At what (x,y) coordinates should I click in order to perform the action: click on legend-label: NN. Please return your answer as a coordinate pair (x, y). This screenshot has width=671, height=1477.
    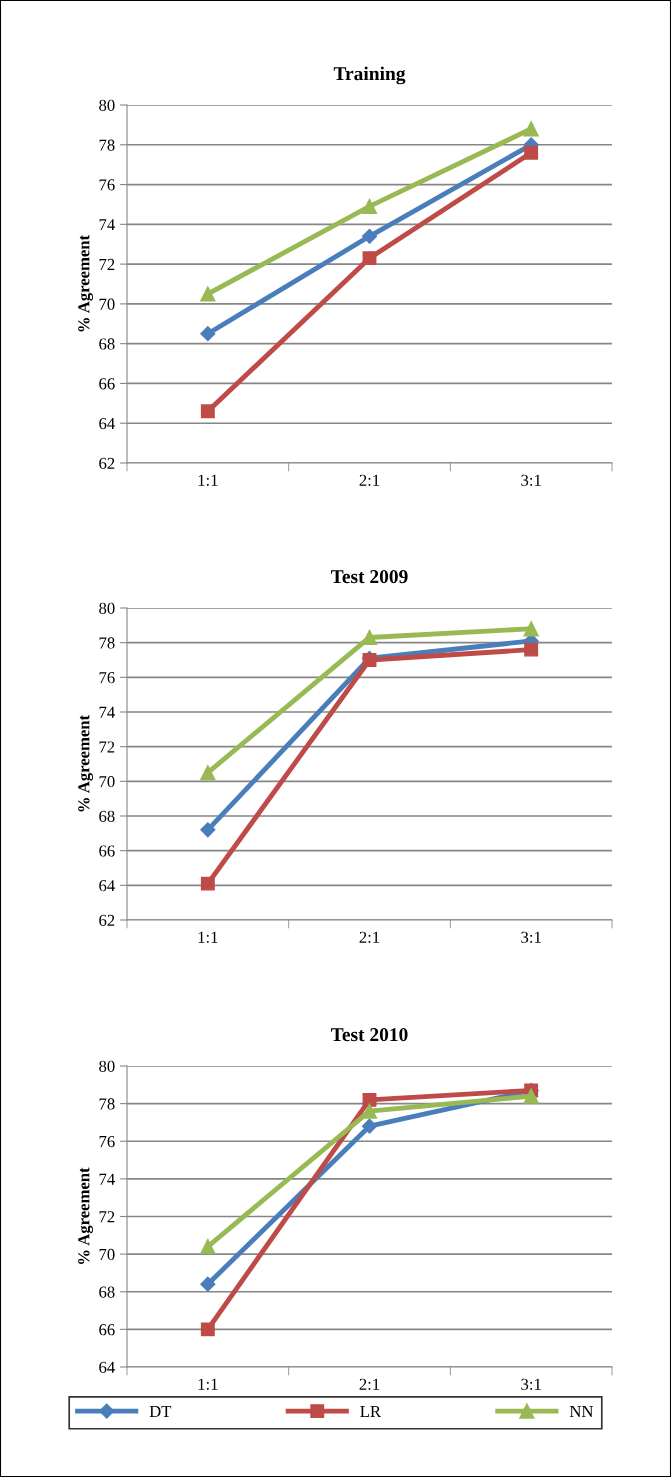
    Looking at the image, I should click on (581, 1411).